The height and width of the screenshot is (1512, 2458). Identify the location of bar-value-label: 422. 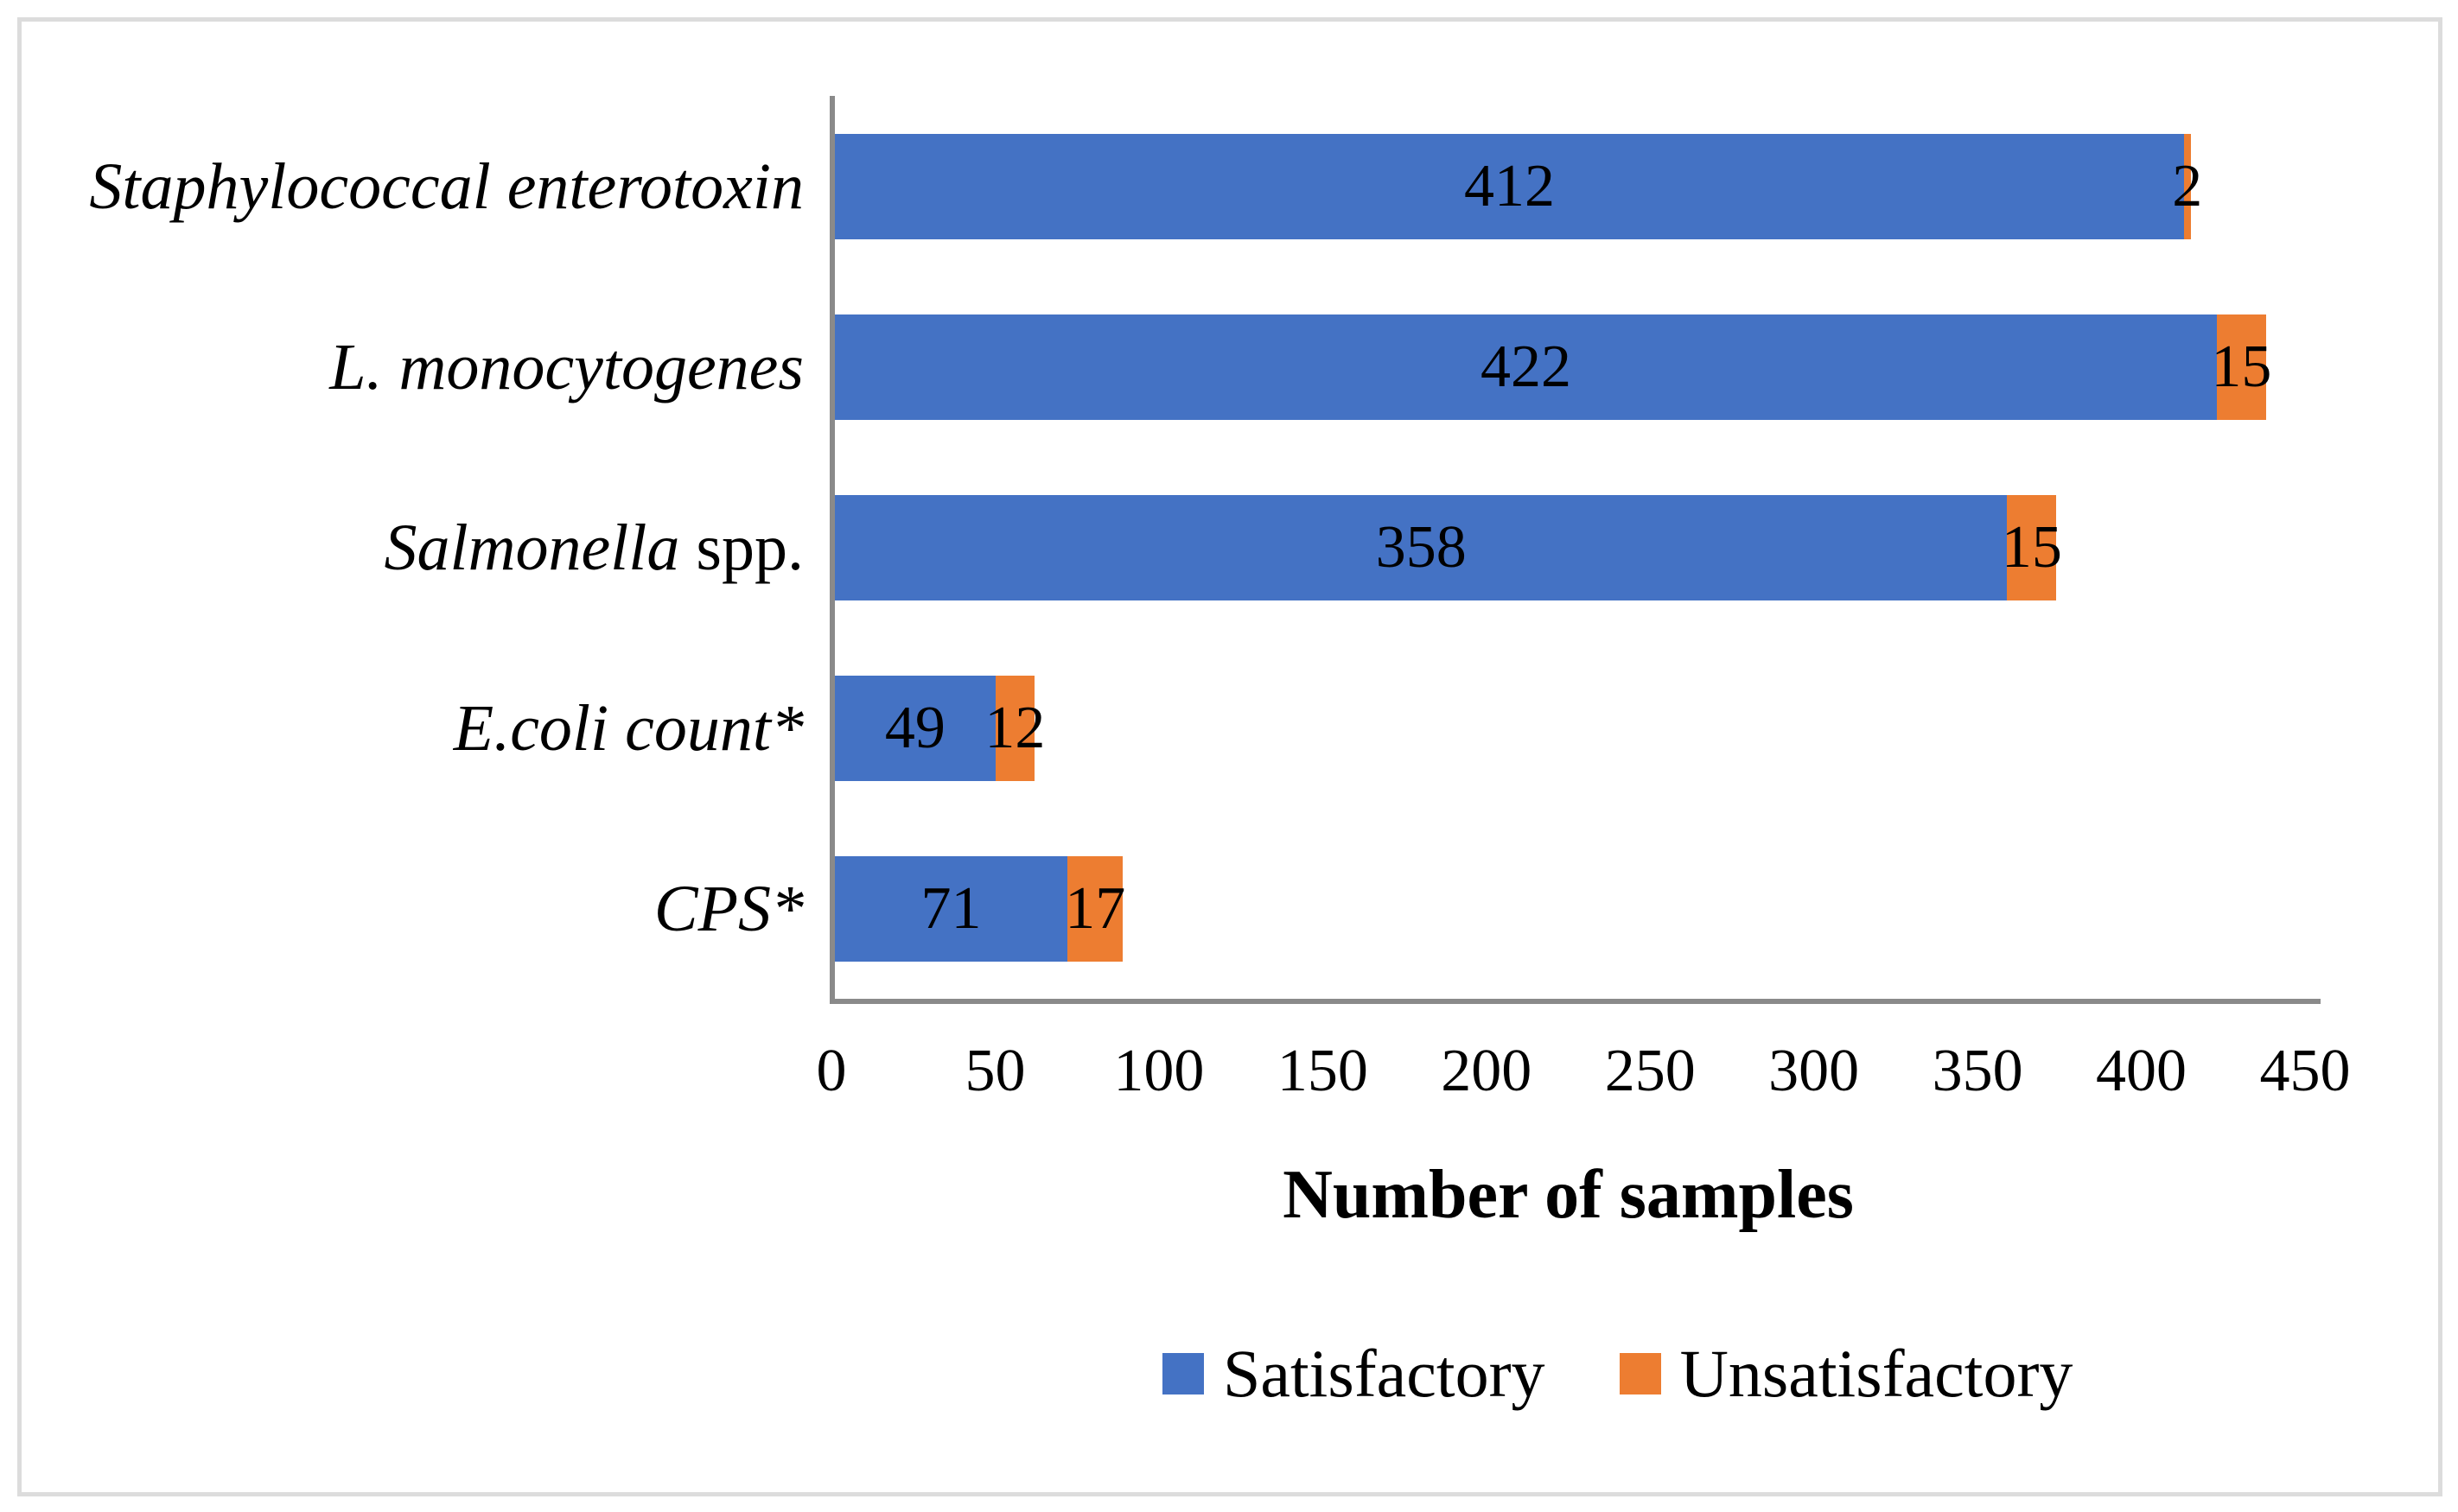
(1525, 366).